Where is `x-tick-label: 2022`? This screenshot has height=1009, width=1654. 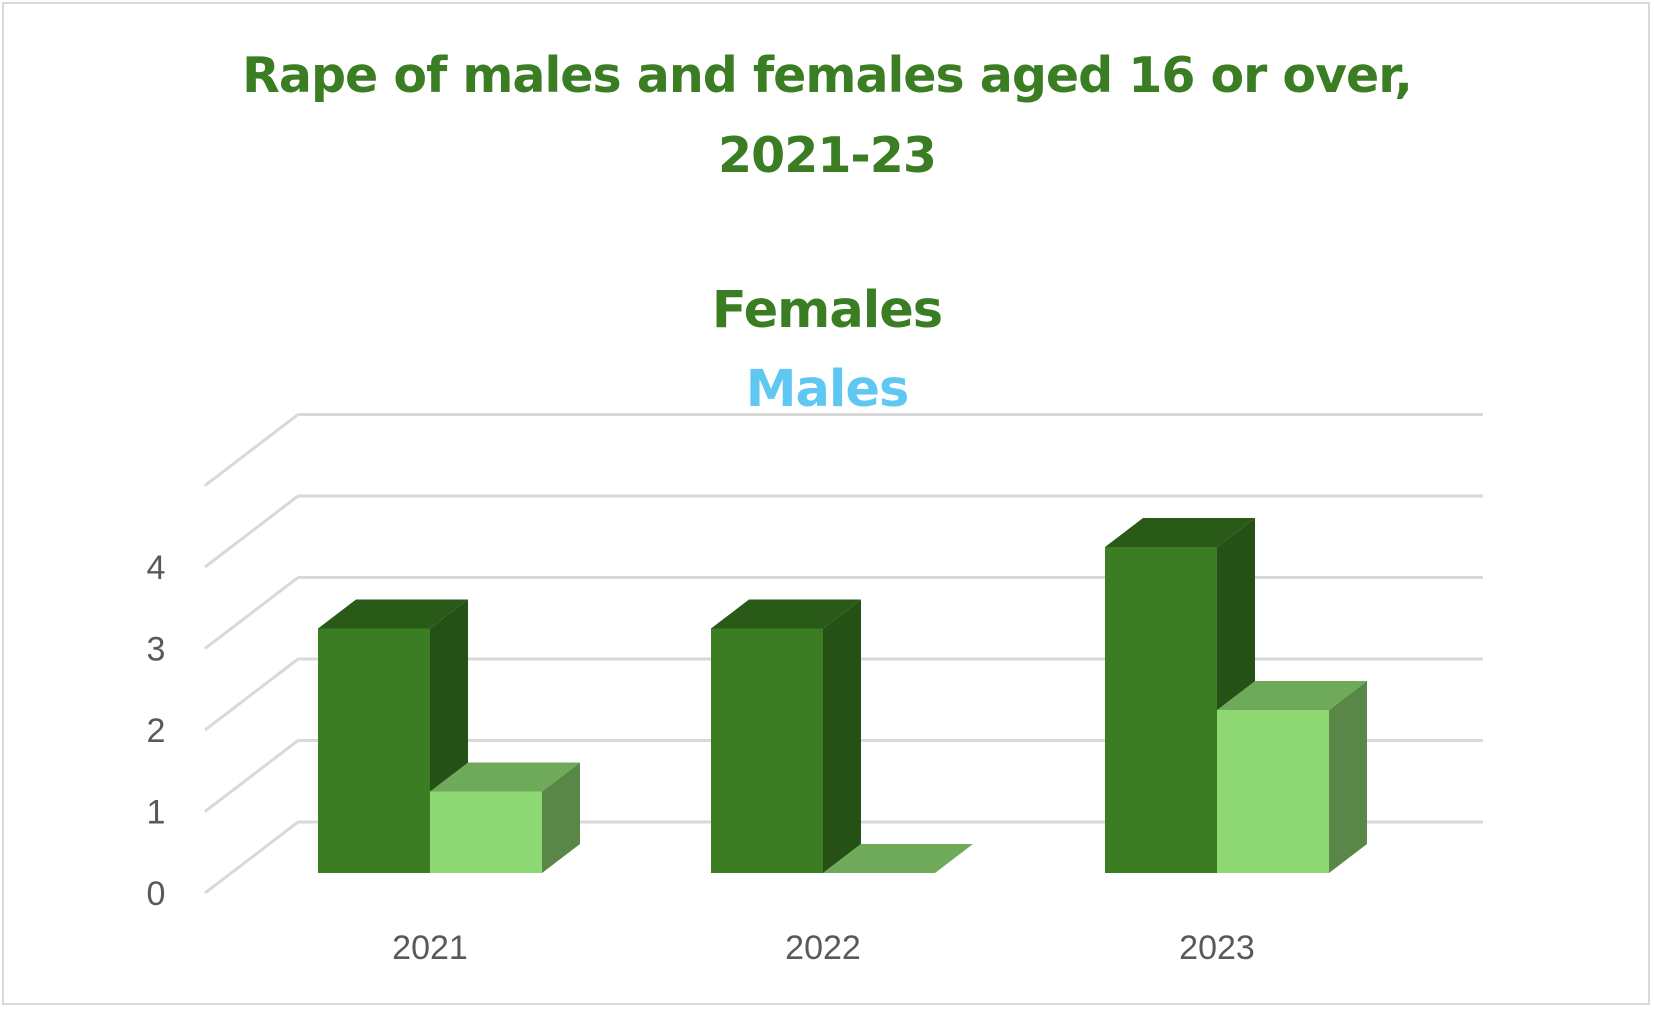 x-tick-label: 2022 is located at coordinates (823, 948).